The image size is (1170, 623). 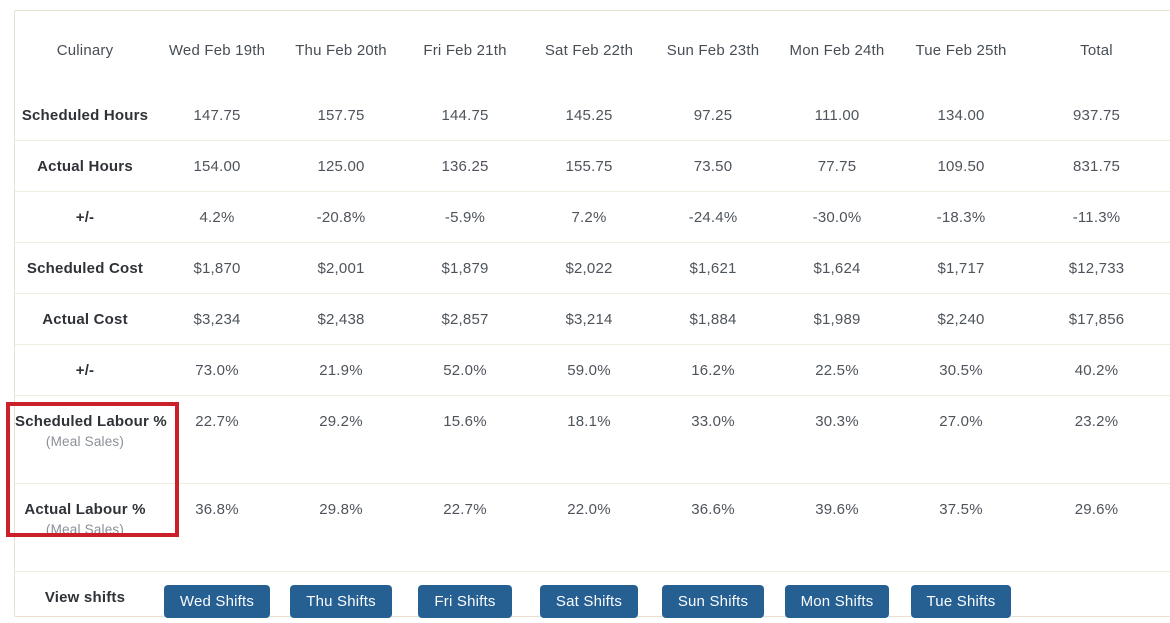 I want to click on department-title: Culinary, so click(x=85, y=50).